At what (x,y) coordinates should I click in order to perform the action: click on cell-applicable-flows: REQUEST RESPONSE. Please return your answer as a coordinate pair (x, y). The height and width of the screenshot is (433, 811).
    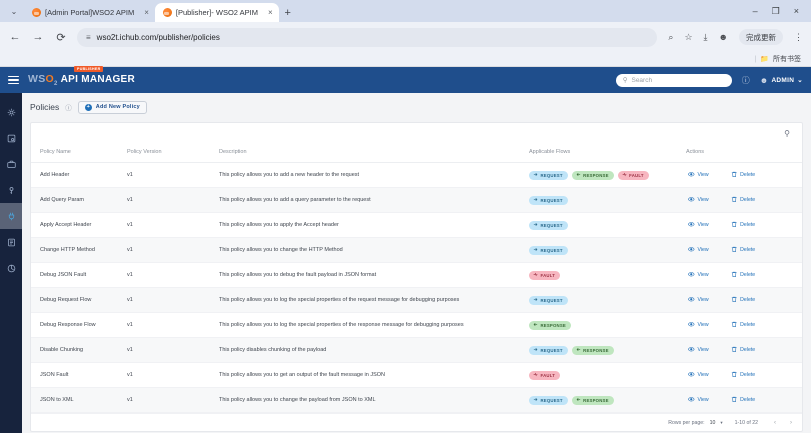
    Looking at the image, I should click on (607, 350).